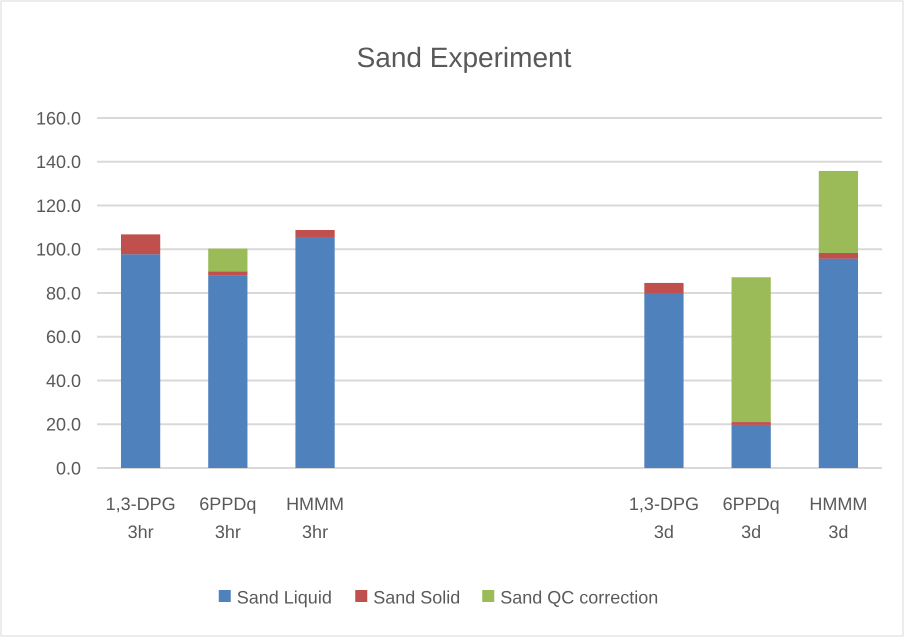  Describe the element at coordinates (63, 337) in the screenshot. I see `y-tick-label: 60.0` at that location.